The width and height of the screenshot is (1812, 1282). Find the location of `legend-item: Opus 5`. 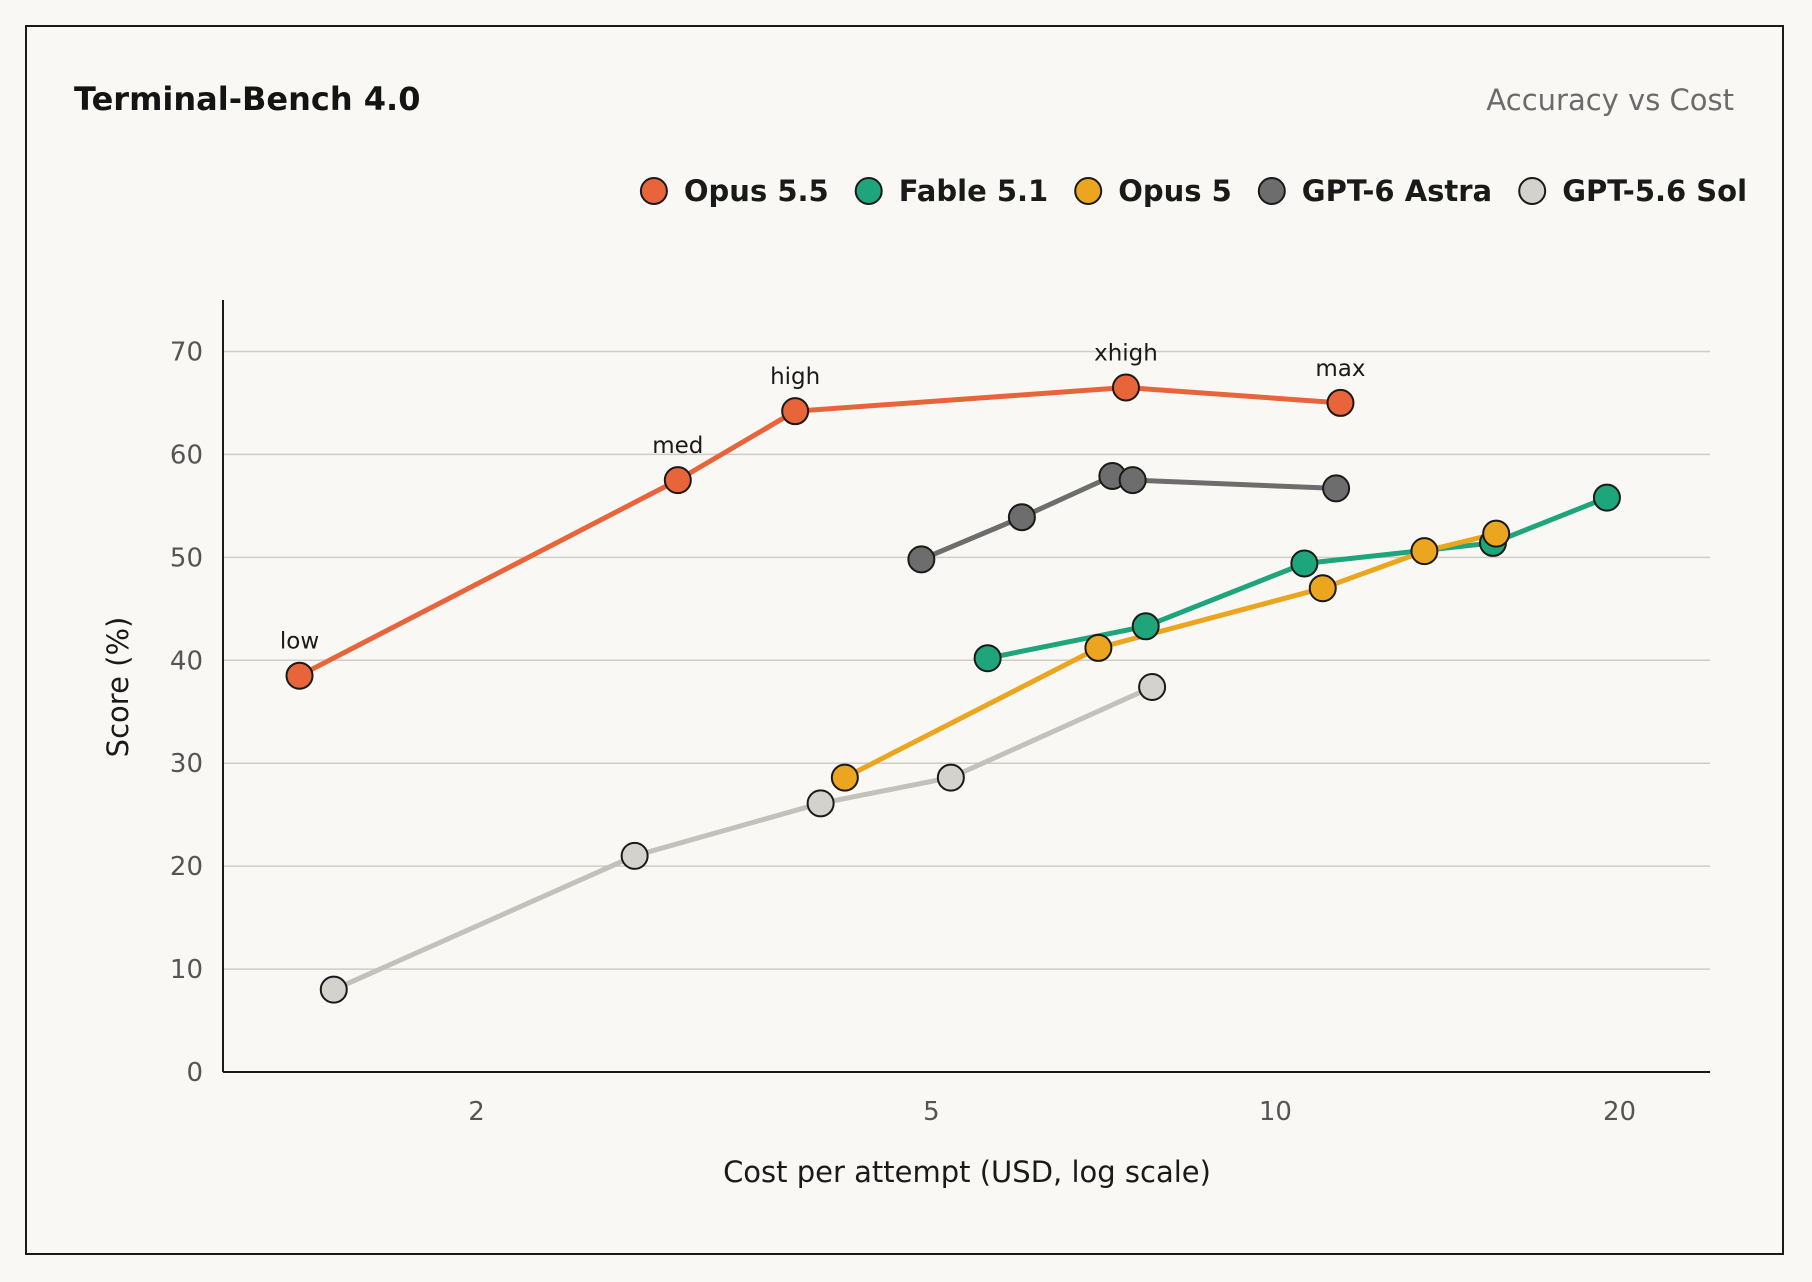

legend-item: Opus 5 is located at coordinates (1153, 191).